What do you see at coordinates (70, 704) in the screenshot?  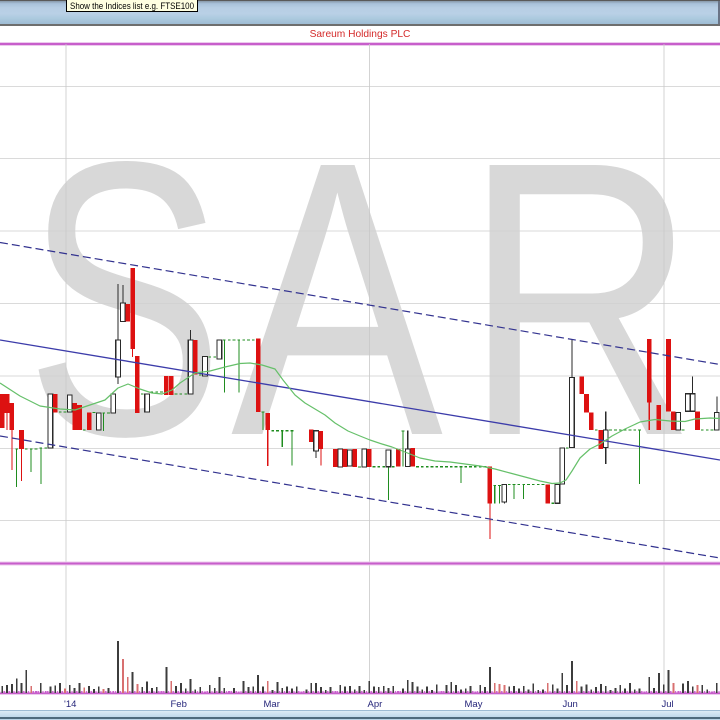 I see `svg-text: '14` at bounding box center [70, 704].